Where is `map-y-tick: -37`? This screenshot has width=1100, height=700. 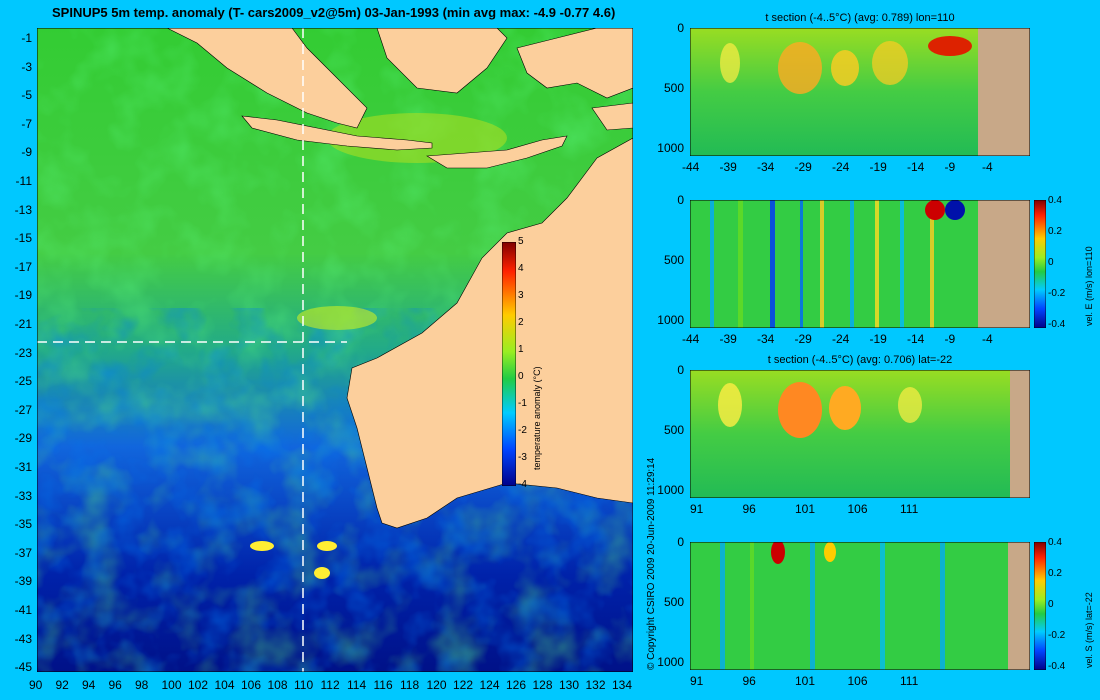 map-y-tick: -37 is located at coordinates (23, 552).